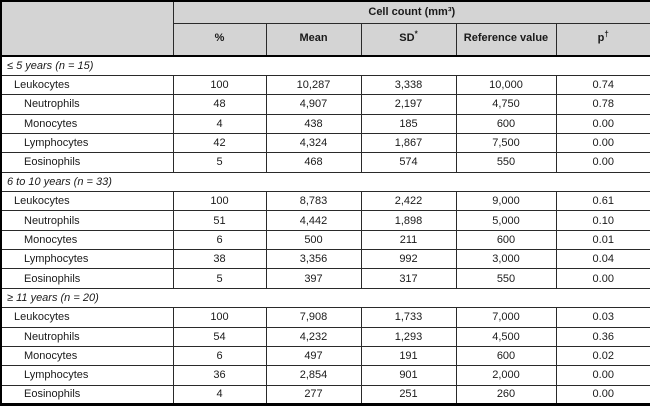 Image resolution: width=650 pixels, height=406 pixels. Describe the element at coordinates (506, 356) in the screenshot. I see `cell-value-reference-value: 600` at that location.